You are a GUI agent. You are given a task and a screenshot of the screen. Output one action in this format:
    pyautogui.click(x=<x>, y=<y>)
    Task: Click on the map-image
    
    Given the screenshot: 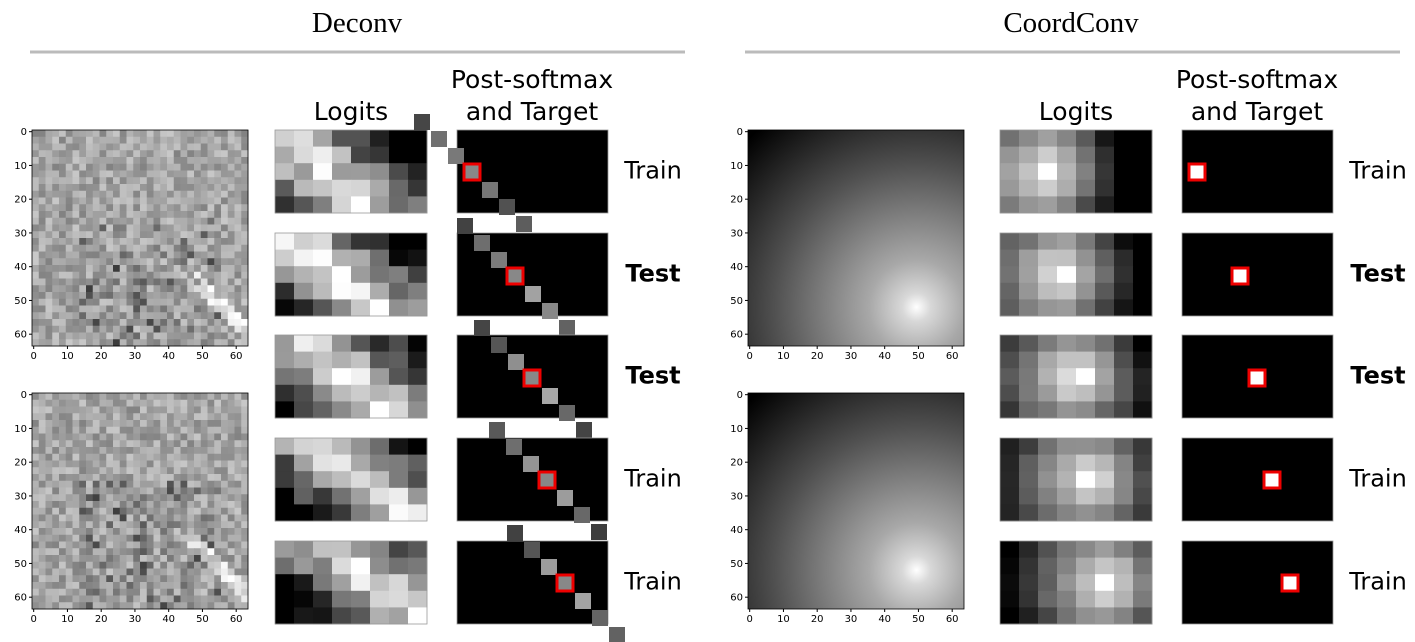 What is the action you would take?
    pyautogui.click(x=140, y=238)
    